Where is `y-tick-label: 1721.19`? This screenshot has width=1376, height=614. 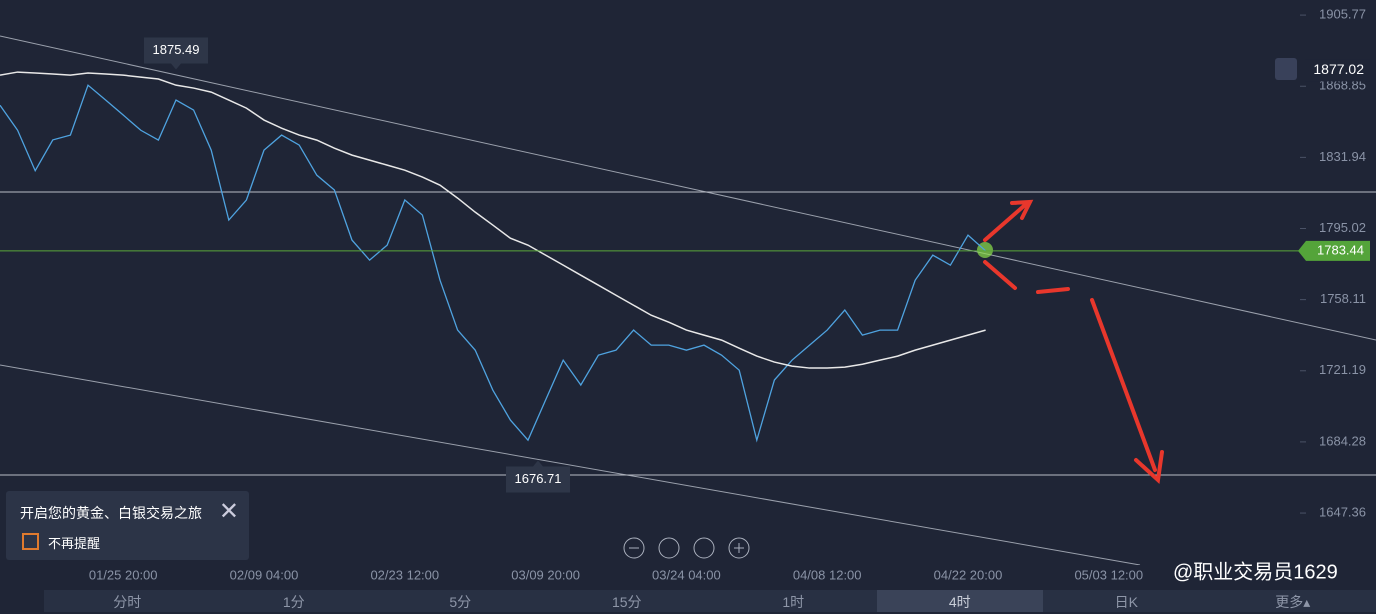 y-tick-label: 1721.19 is located at coordinates (1342, 369).